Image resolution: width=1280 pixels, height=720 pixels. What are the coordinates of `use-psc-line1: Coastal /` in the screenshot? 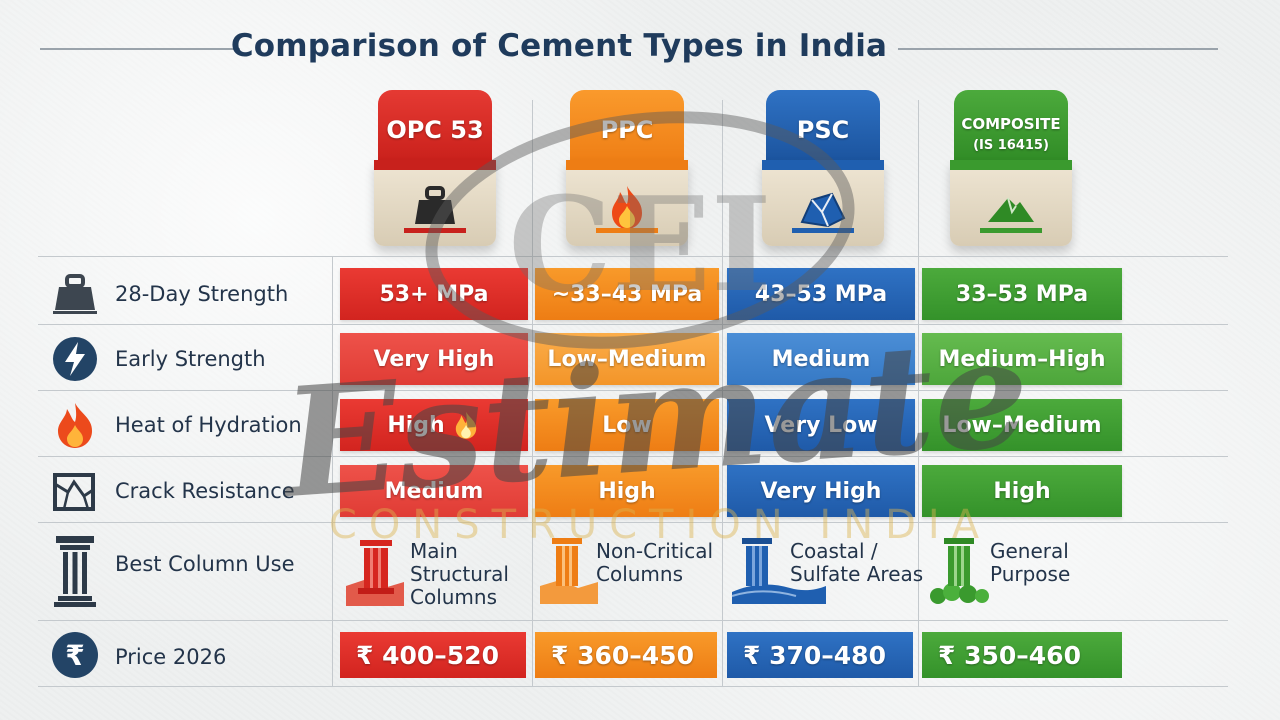 It's located at (834, 551).